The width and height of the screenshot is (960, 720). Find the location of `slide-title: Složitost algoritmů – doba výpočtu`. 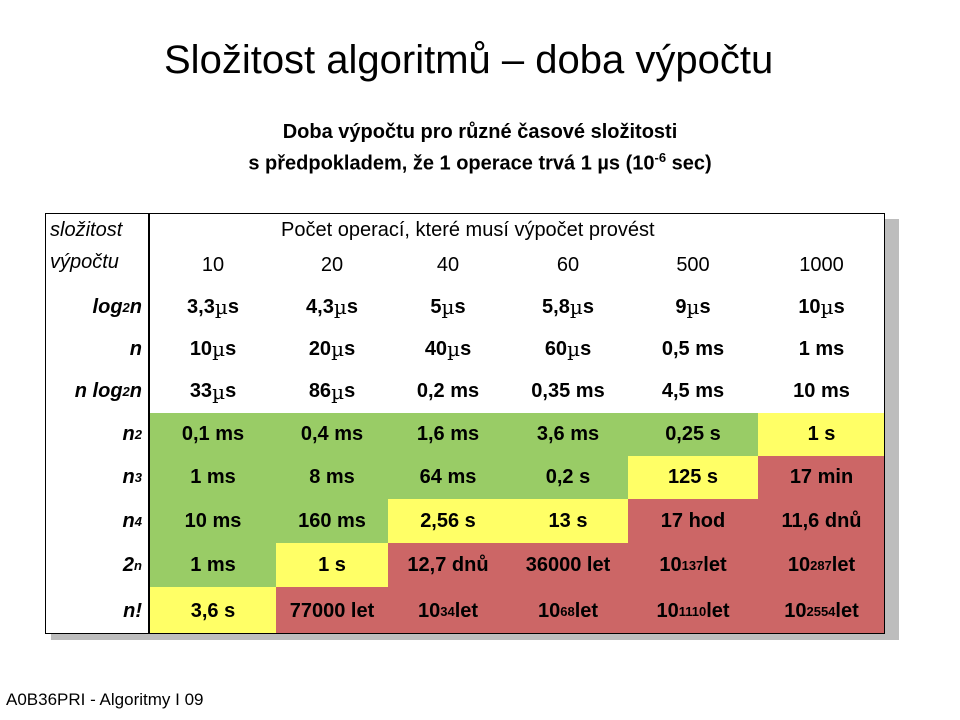

slide-title: Složitost algoritmů – doba výpočtu is located at coordinates (469, 60).